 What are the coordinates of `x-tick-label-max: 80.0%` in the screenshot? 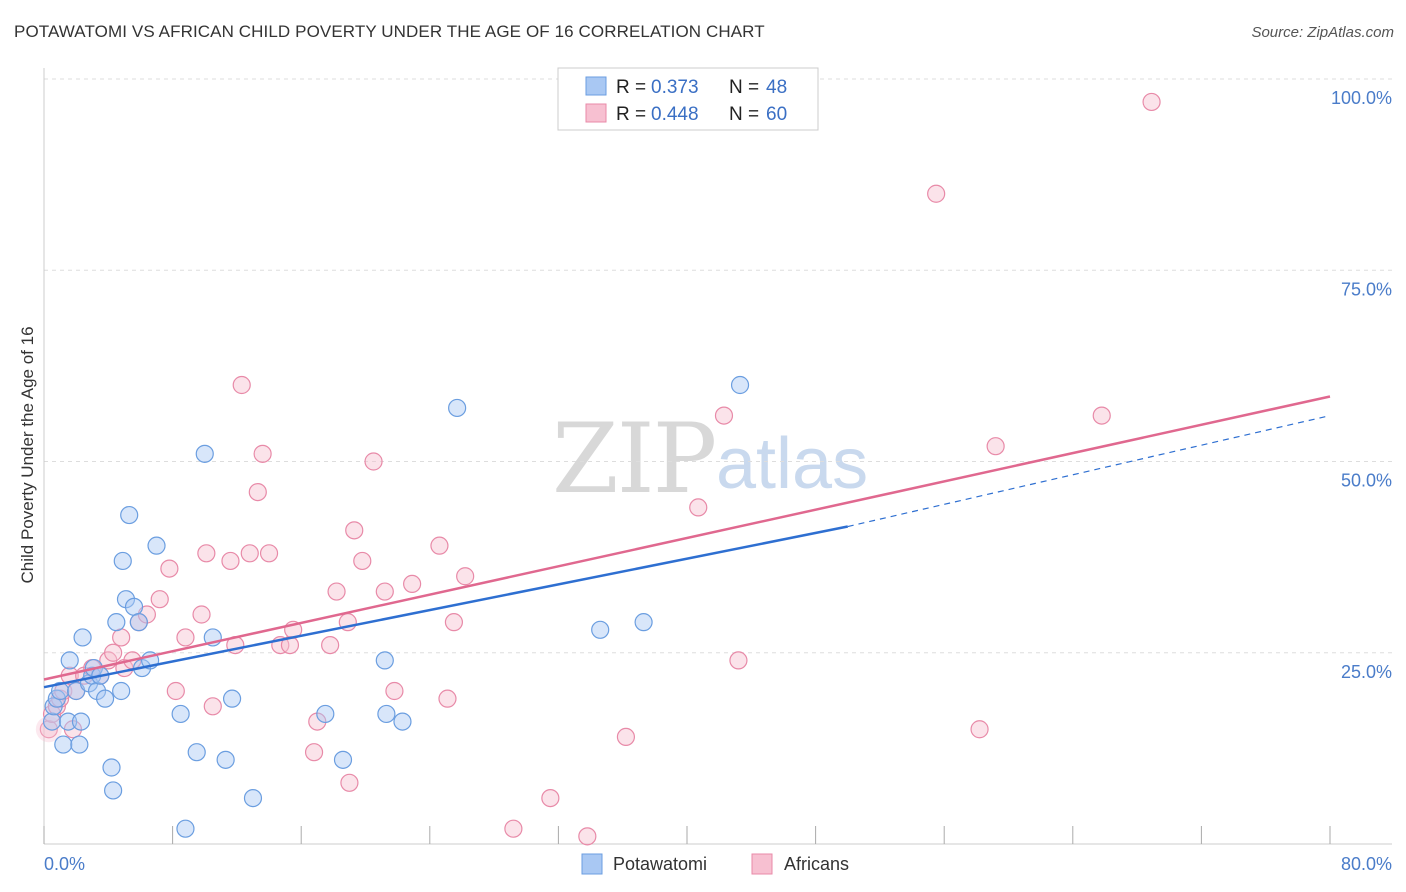 It's located at (1366, 864).